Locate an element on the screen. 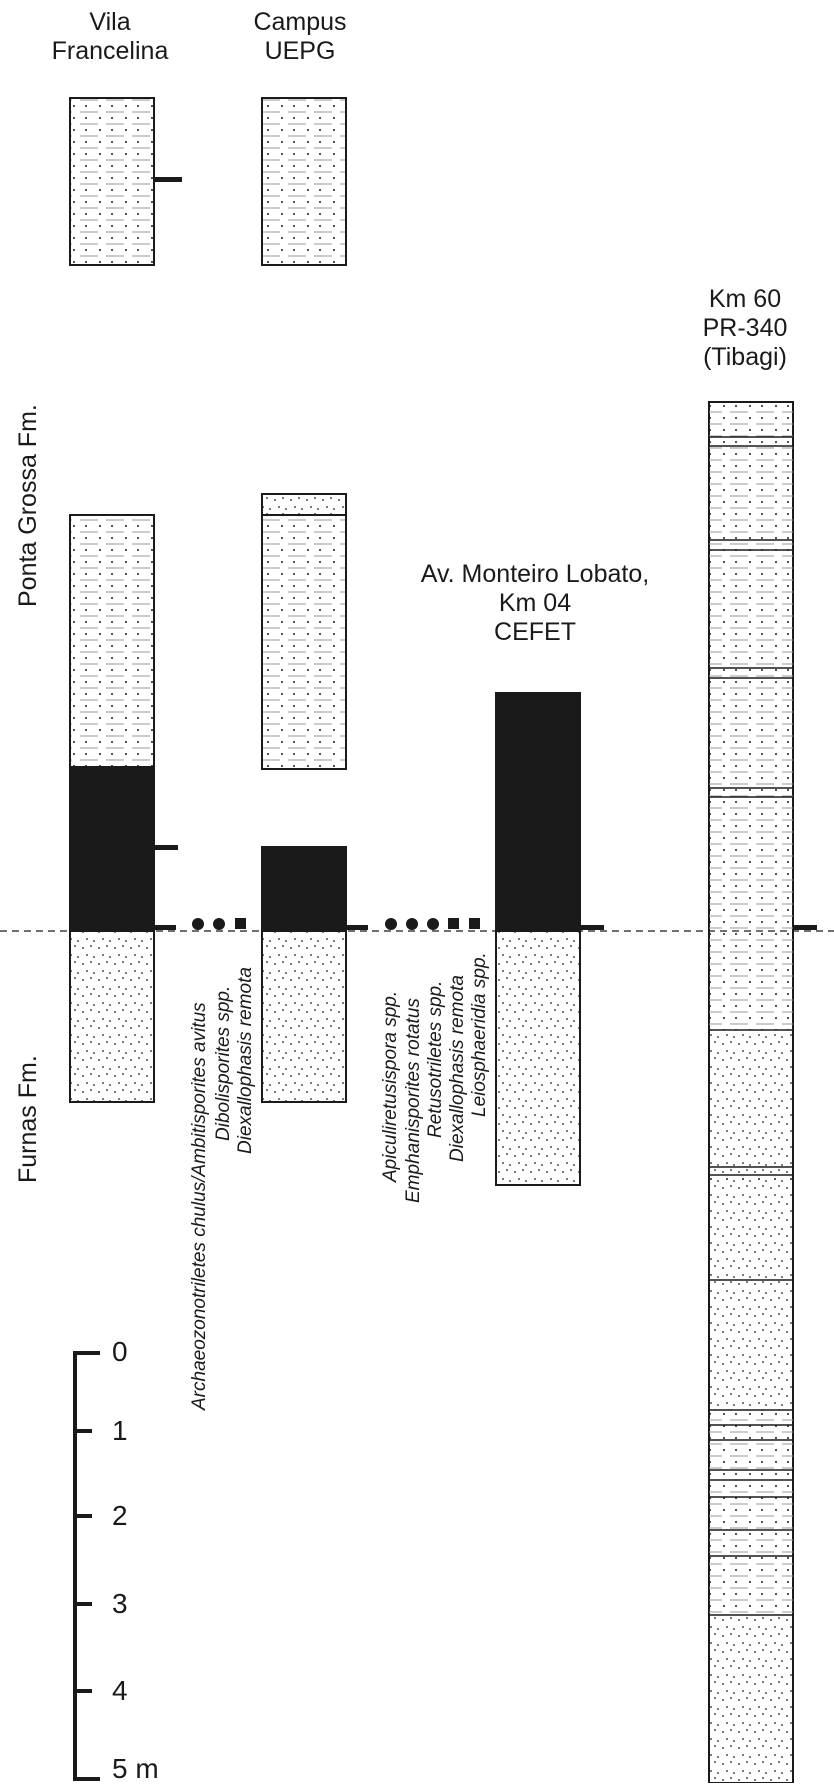 This screenshot has width=834, height=1784. column-vila-francelina is located at coordinates (125, 600).